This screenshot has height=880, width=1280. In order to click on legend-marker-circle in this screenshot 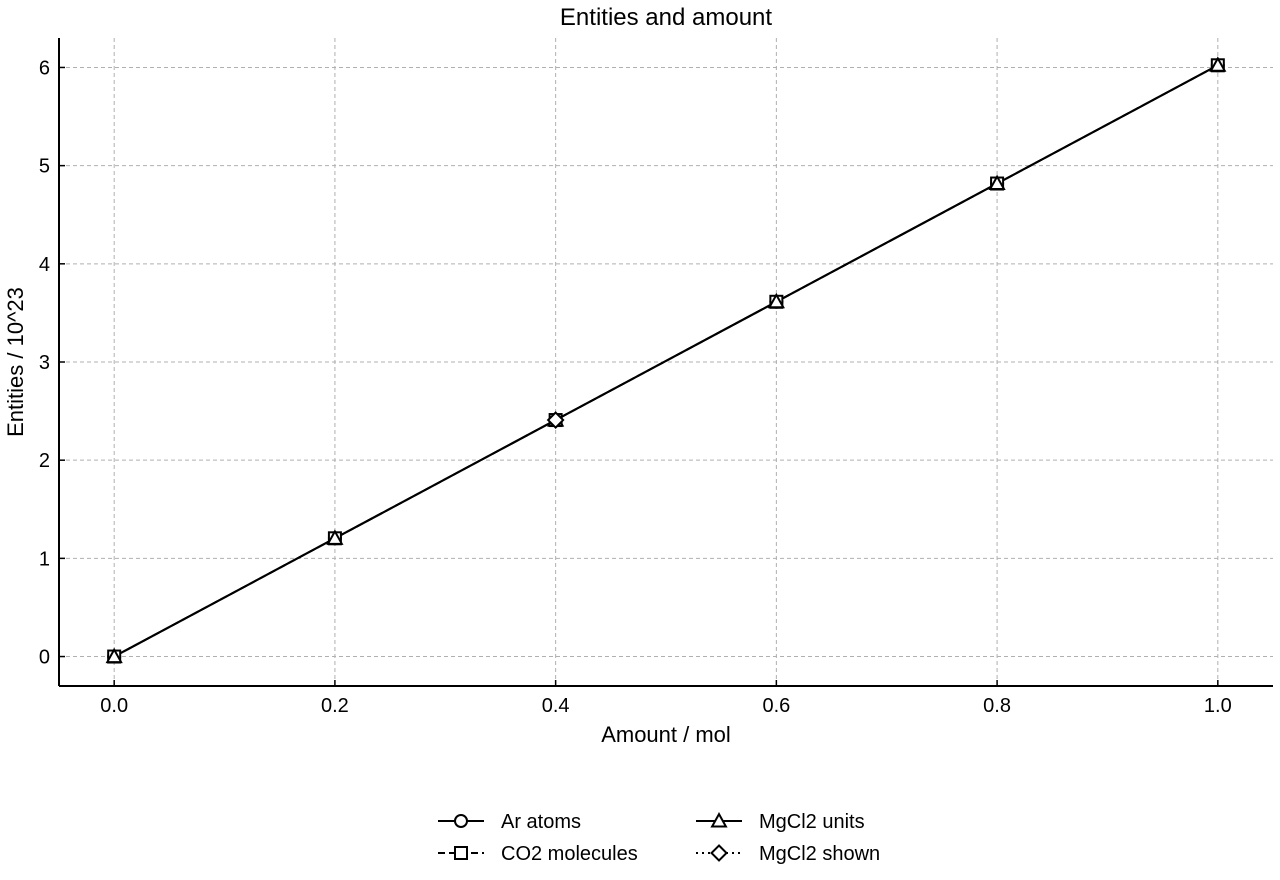, I will do `click(461, 821)`.